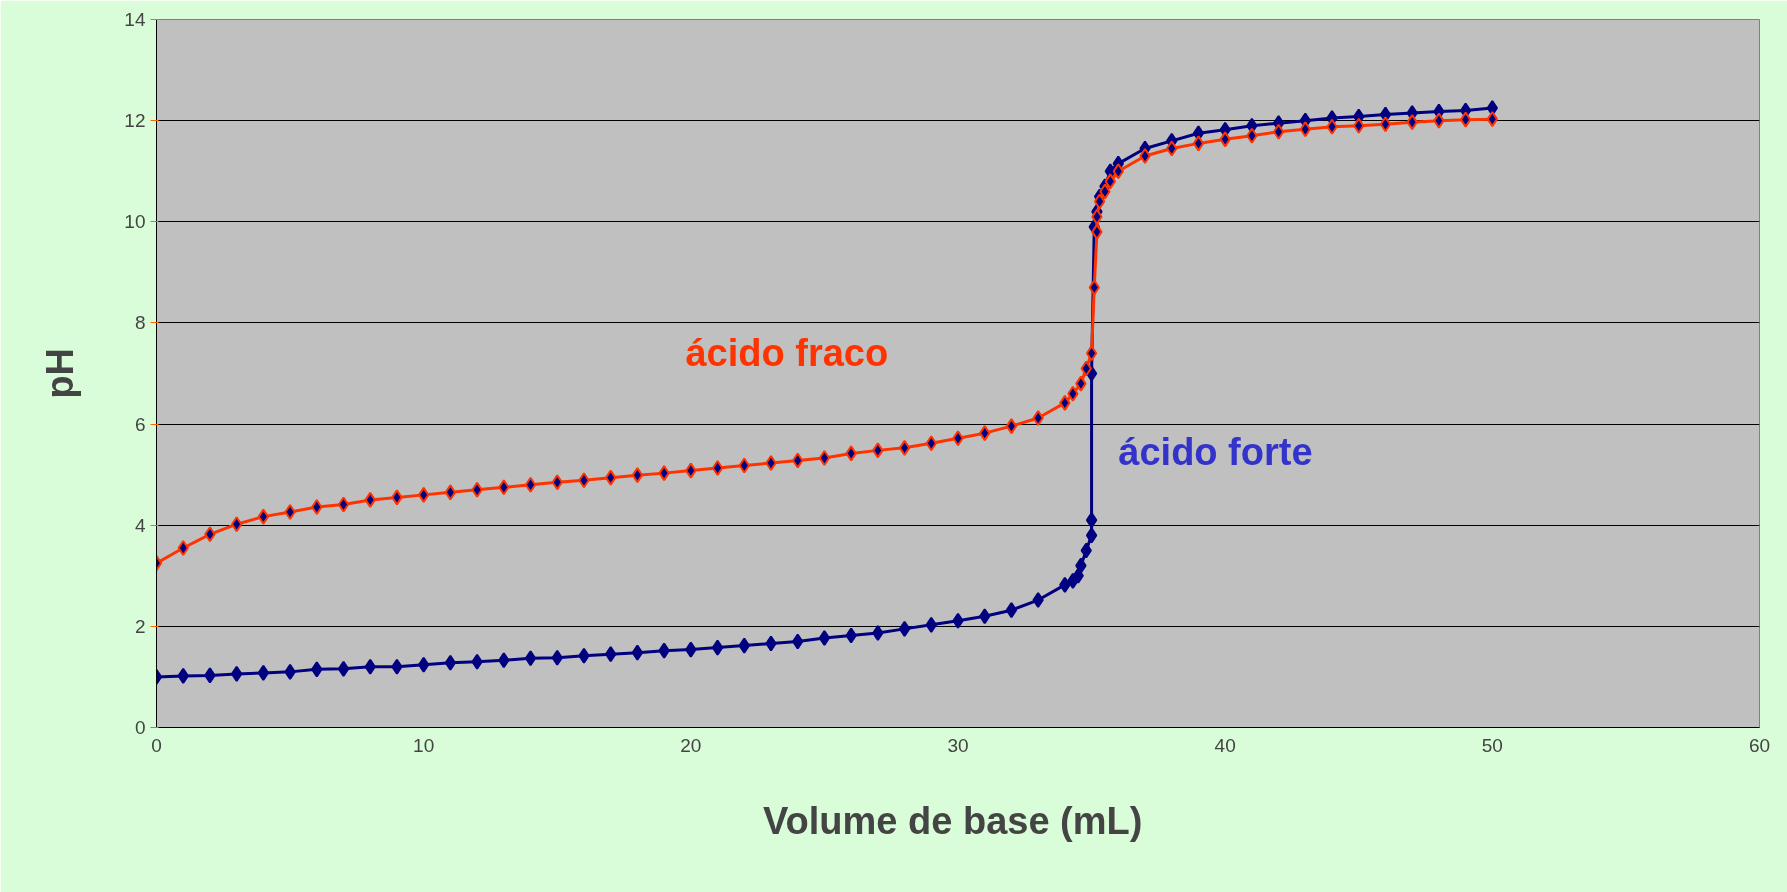 This screenshot has width=1787, height=892. Describe the element at coordinates (953, 820) in the screenshot. I see `x-axis-title: Volume de base (mL)` at that location.